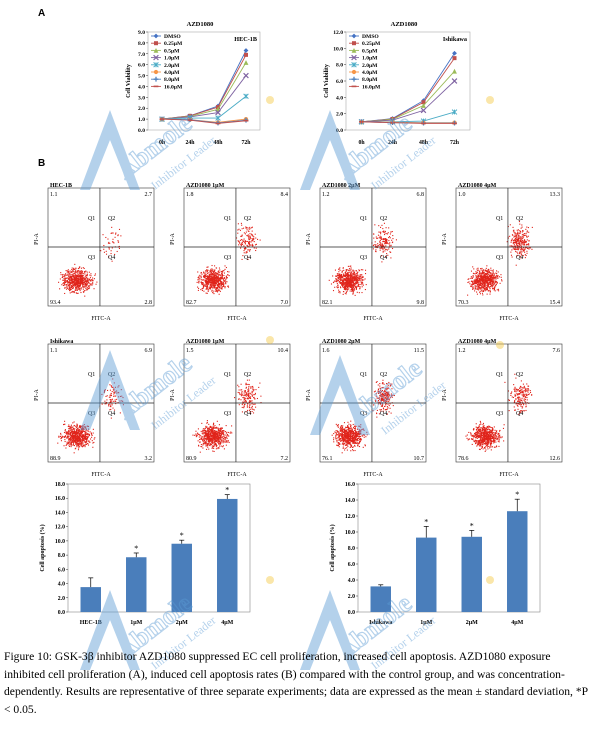 This screenshot has width=593, height=742. I want to click on q4-value: 3.2, so click(149, 459).